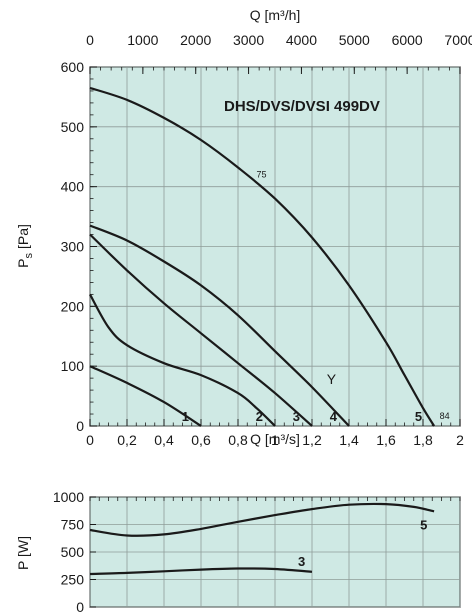 This screenshot has width=472, height=613. Describe the element at coordinates (354, 40) in the screenshot. I see `x2-tick-label: 5000` at that location.